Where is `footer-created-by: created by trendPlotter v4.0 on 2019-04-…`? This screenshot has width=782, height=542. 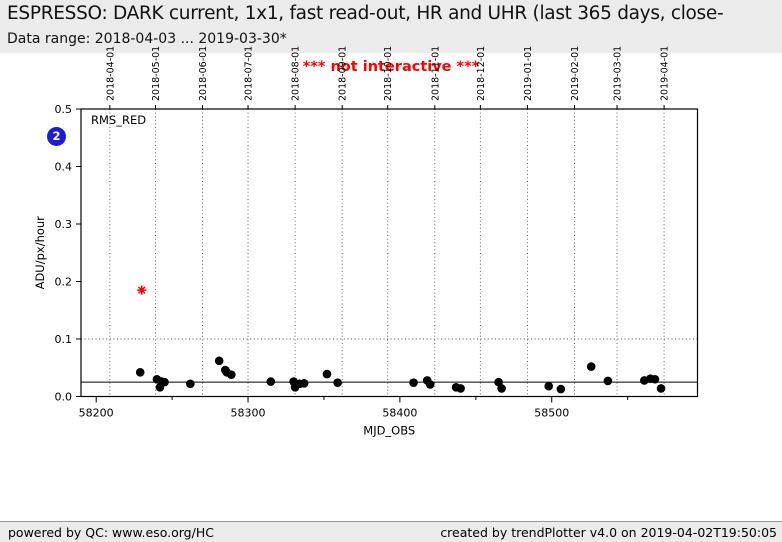 footer-created-by: created by trendPlotter v4.0 on 2019-04-… is located at coordinates (608, 532).